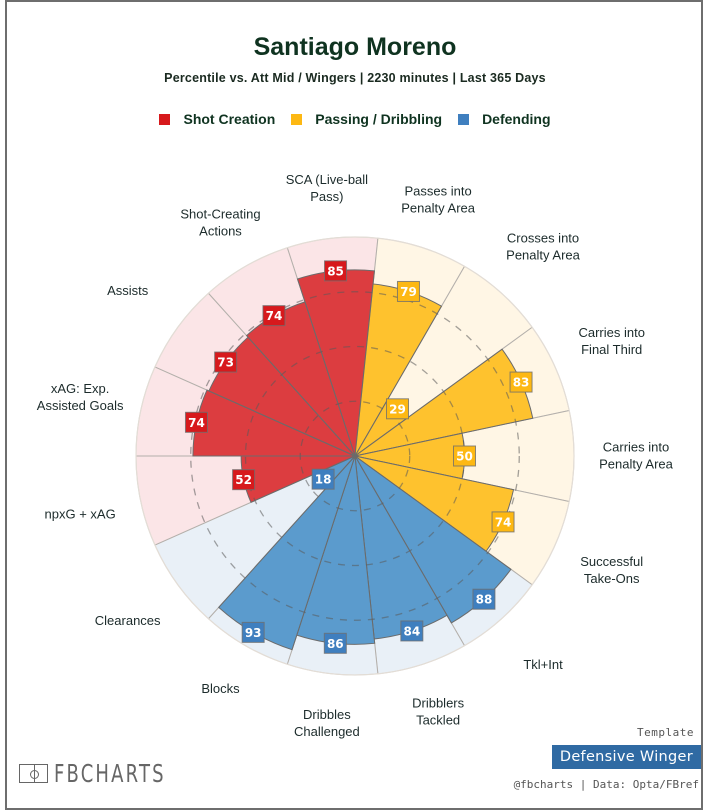  I want to click on value-text: 93, so click(253, 633).